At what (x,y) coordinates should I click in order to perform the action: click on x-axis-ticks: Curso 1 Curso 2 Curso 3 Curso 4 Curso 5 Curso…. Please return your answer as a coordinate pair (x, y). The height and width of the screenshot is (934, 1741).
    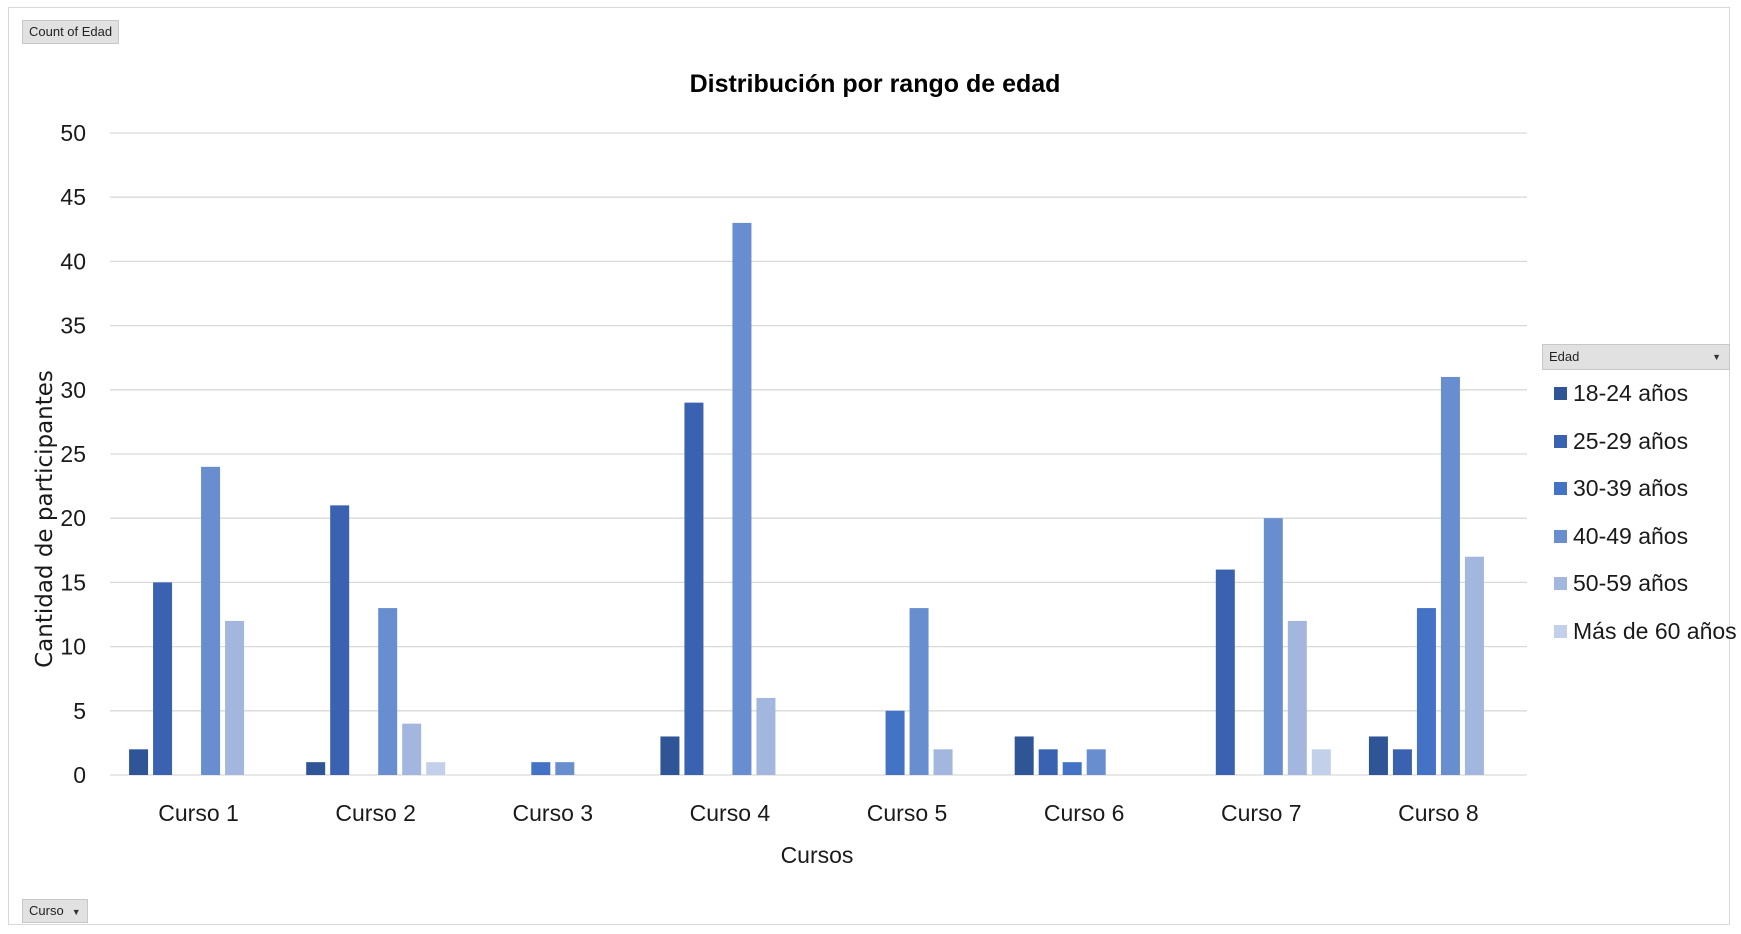
    Looking at the image, I should click on (818, 813).